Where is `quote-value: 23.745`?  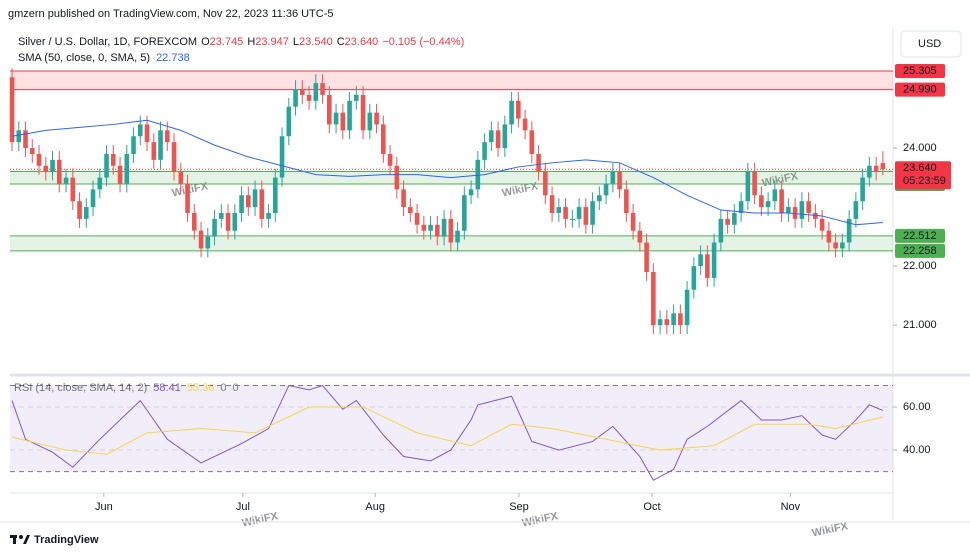
quote-value: 23.745 is located at coordinates (227, 42).